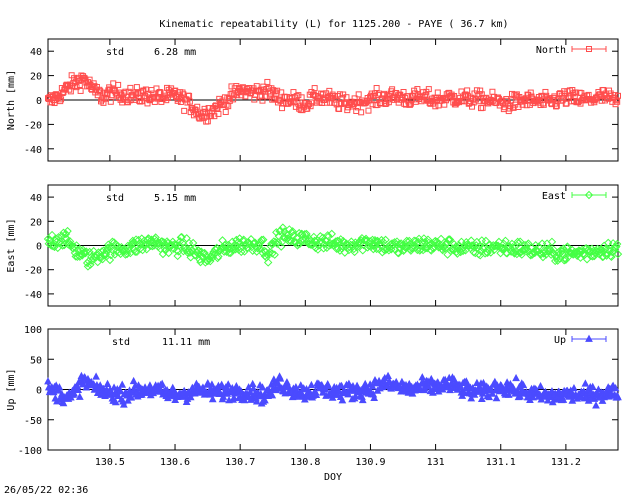 The image size is (640, 496). What do you see at coordinates (551, 50) in the screenshot?
I see `legend-label: North` at bounding box center [551, 50].